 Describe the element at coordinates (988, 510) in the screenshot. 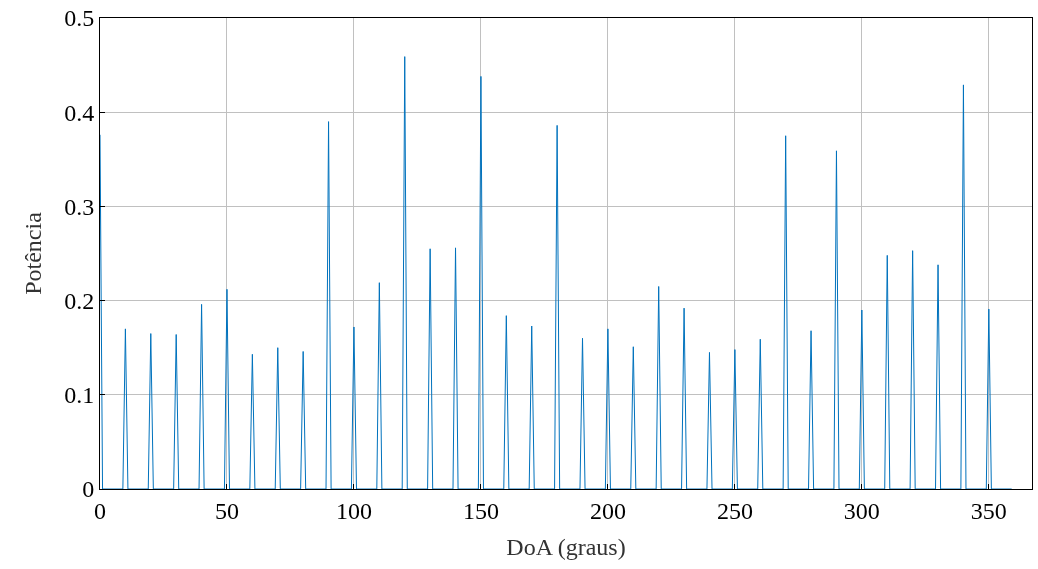

I see `x-tick-label: 350` at that location.